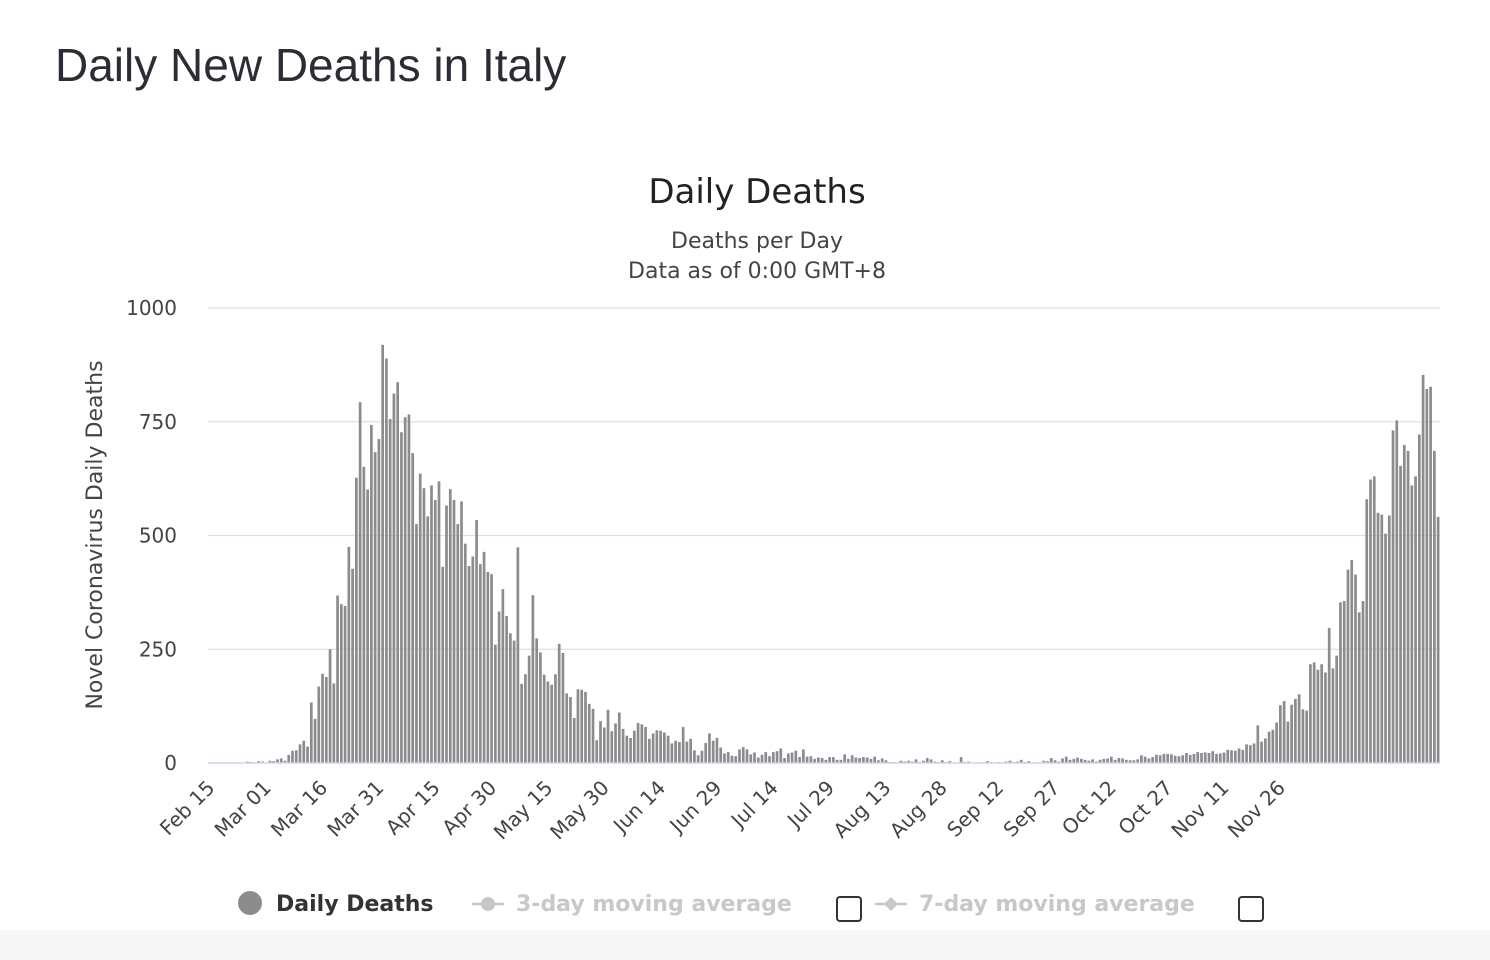 The image size is (1490, 960). Describe the element at coordinates (849, 909) in the screenshot. I see `checkbox-3-day-average` at that location.